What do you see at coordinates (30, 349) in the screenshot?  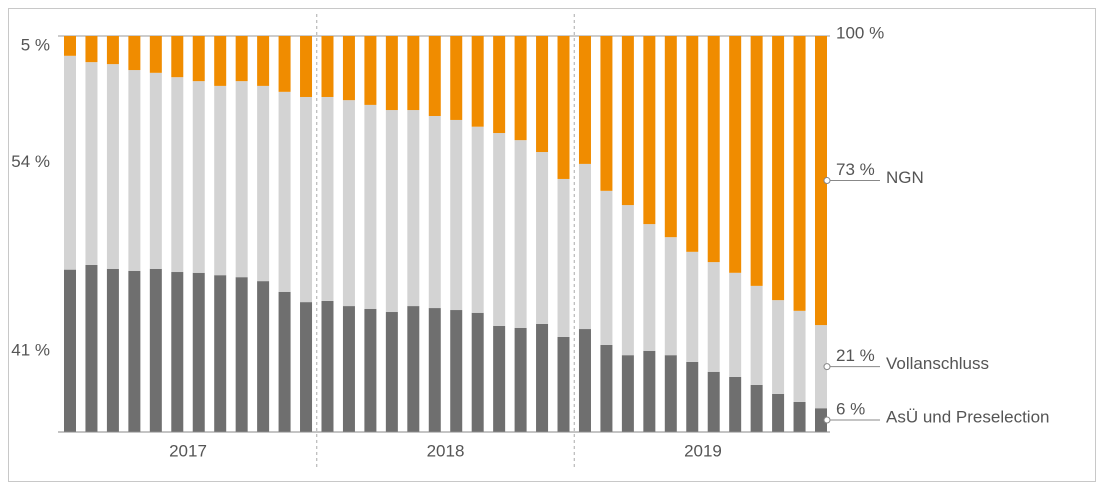 I see `value-label: 41 %` at bounding box center [30, 349].